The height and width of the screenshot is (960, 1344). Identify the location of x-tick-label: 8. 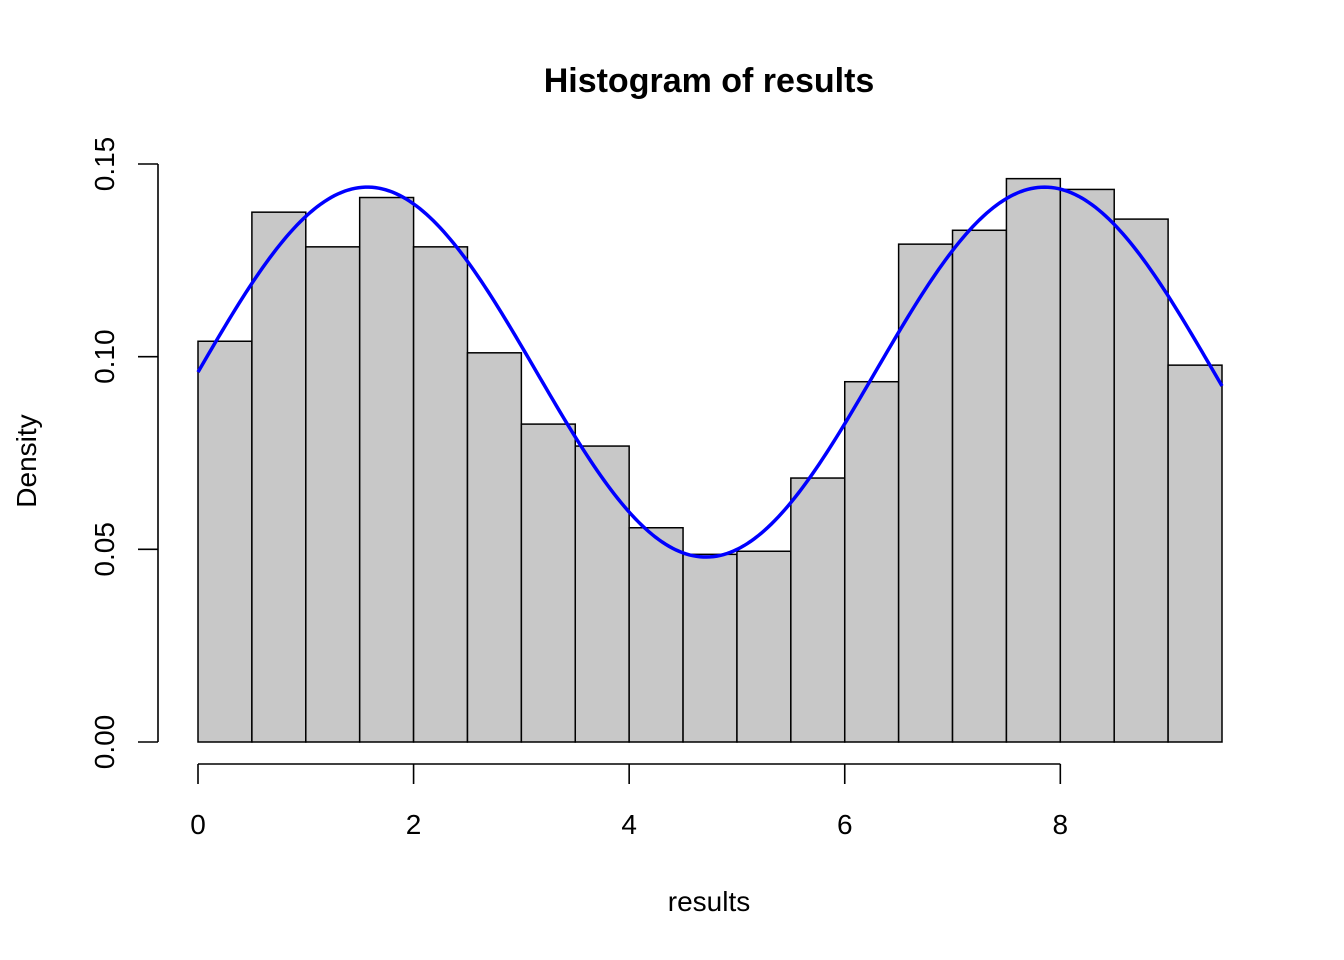
(1061, 824).